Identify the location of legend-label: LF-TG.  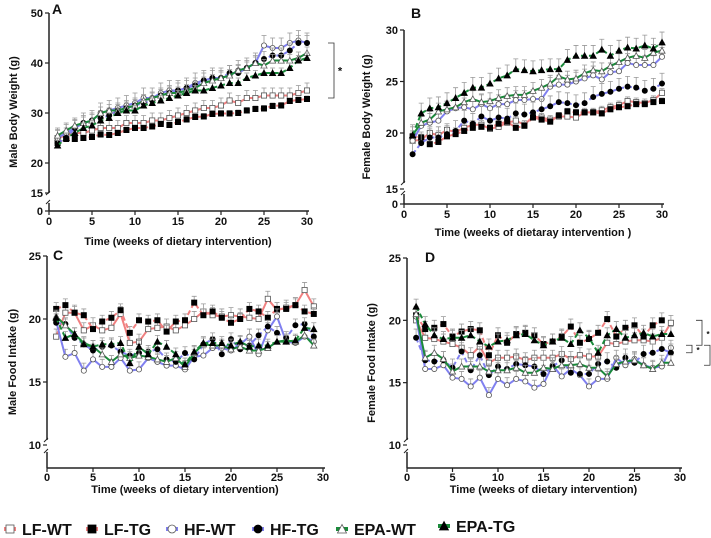
(127, 530).